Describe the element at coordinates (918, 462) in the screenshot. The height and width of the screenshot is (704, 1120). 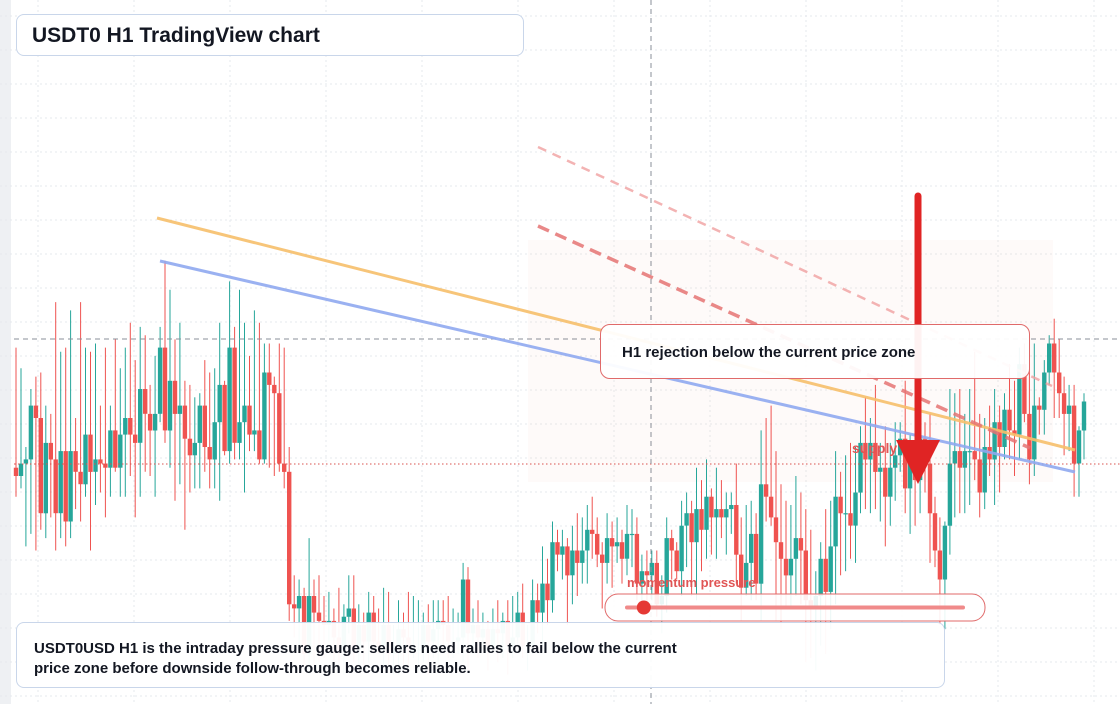
I see `rejection-arrow-icon` at that location.